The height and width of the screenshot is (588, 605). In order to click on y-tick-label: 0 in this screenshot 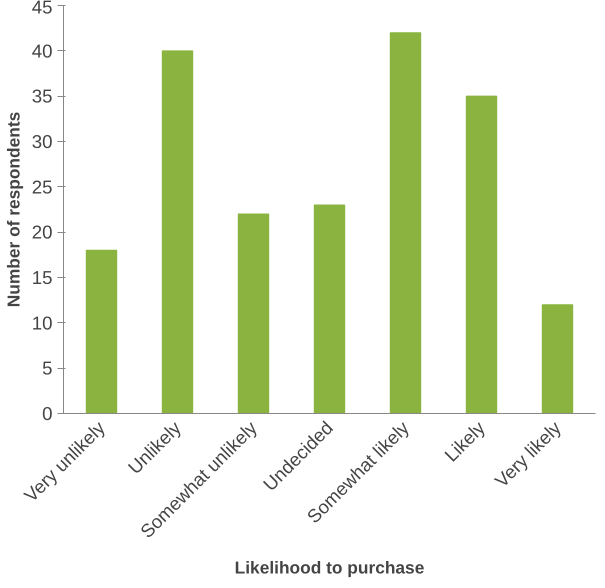, I will do `click(47, 413)`.